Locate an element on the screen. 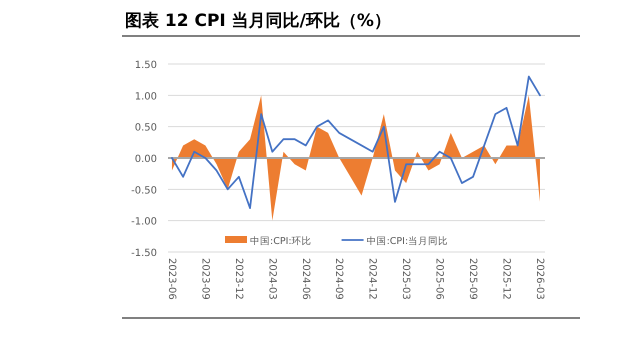  x-tick-label: 2026-03 is located at coordinates (539, 279).